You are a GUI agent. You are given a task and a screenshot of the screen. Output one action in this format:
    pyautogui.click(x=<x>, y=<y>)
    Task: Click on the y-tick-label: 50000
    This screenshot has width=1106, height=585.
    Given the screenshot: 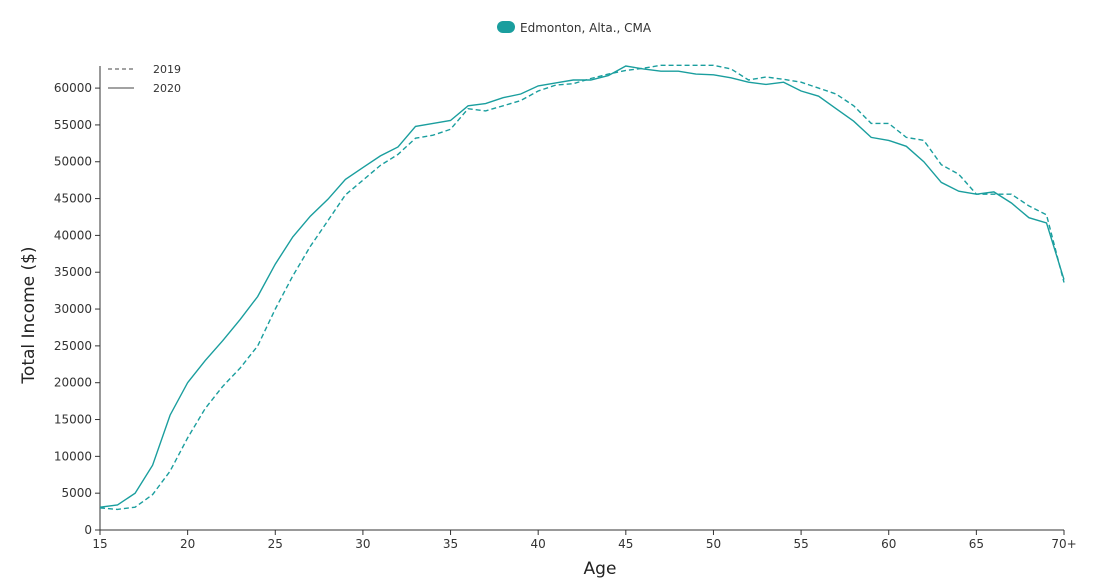 What is the action you would take?
    pyautogui.click(x=73, y=162)
    